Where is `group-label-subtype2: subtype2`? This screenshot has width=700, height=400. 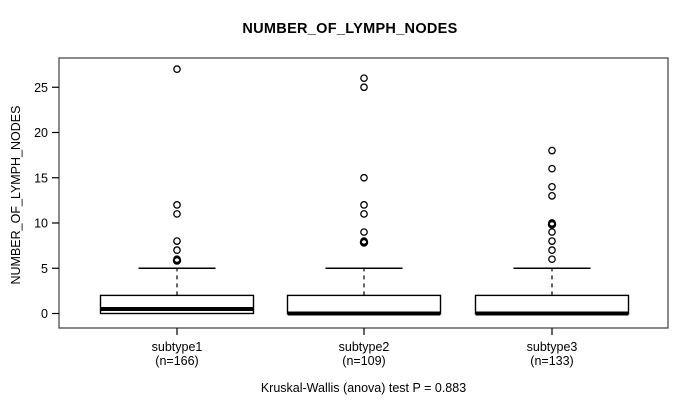 group-label-subtype2: subtype2 is located at coordinates (364, 347).